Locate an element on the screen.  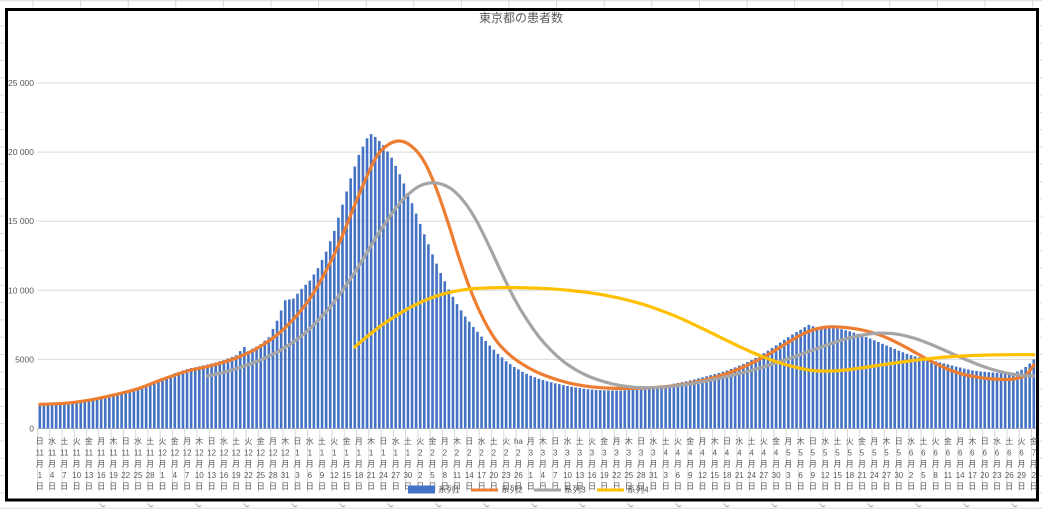
legend-item-系列2: 系列2 is located at coordinates (497, 490).